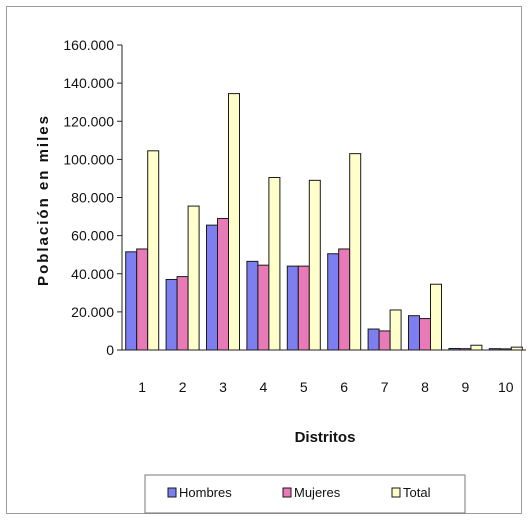 This screenshot has width=530, height=520. I want to click on x-tick-label: 2, so click(183, 387).